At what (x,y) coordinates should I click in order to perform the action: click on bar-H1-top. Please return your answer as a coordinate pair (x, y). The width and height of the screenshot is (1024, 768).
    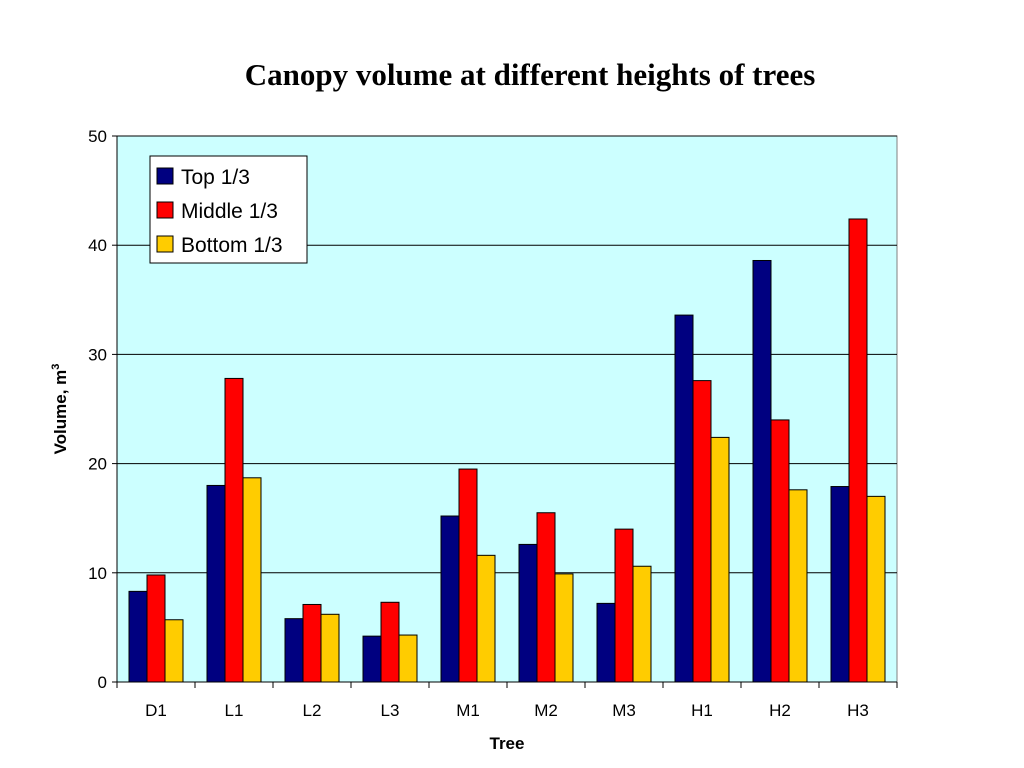
    Looking at the image, I should click on (684, 498).